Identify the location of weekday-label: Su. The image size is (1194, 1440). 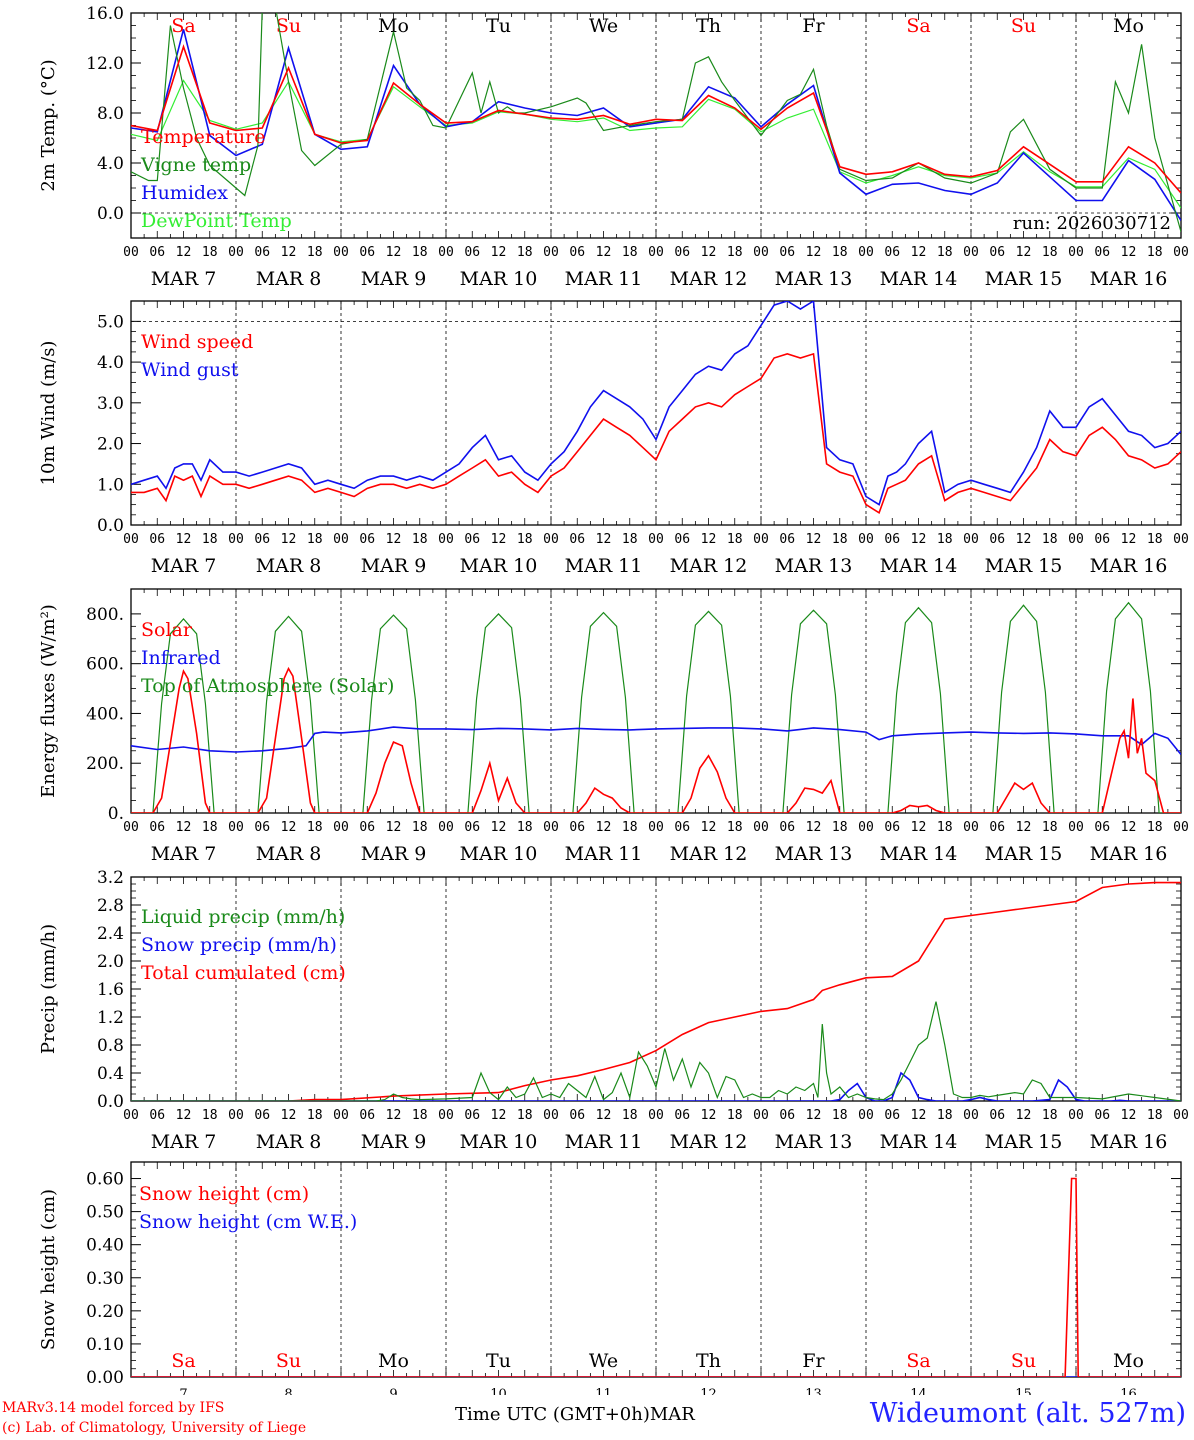
(288, 26).